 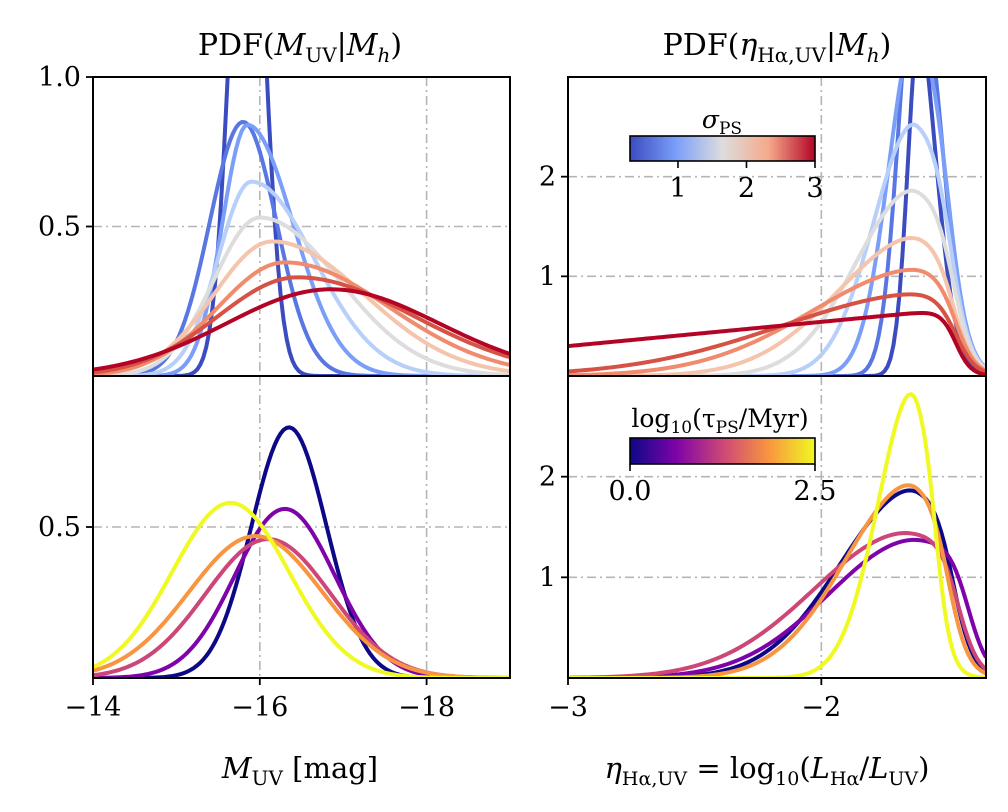 I want to click on colorbar-tau-title: log10(τPS/Myr), so click(x=719, y=421).